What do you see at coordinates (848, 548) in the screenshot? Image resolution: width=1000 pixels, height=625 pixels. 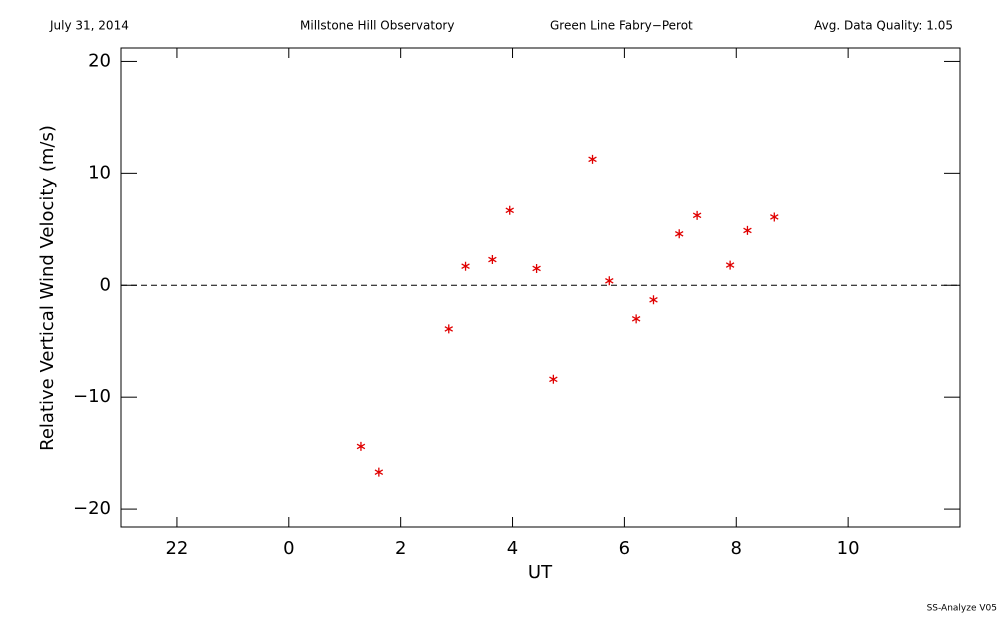 I see `x-tick-label: 10` at bounding box center [848, 548].